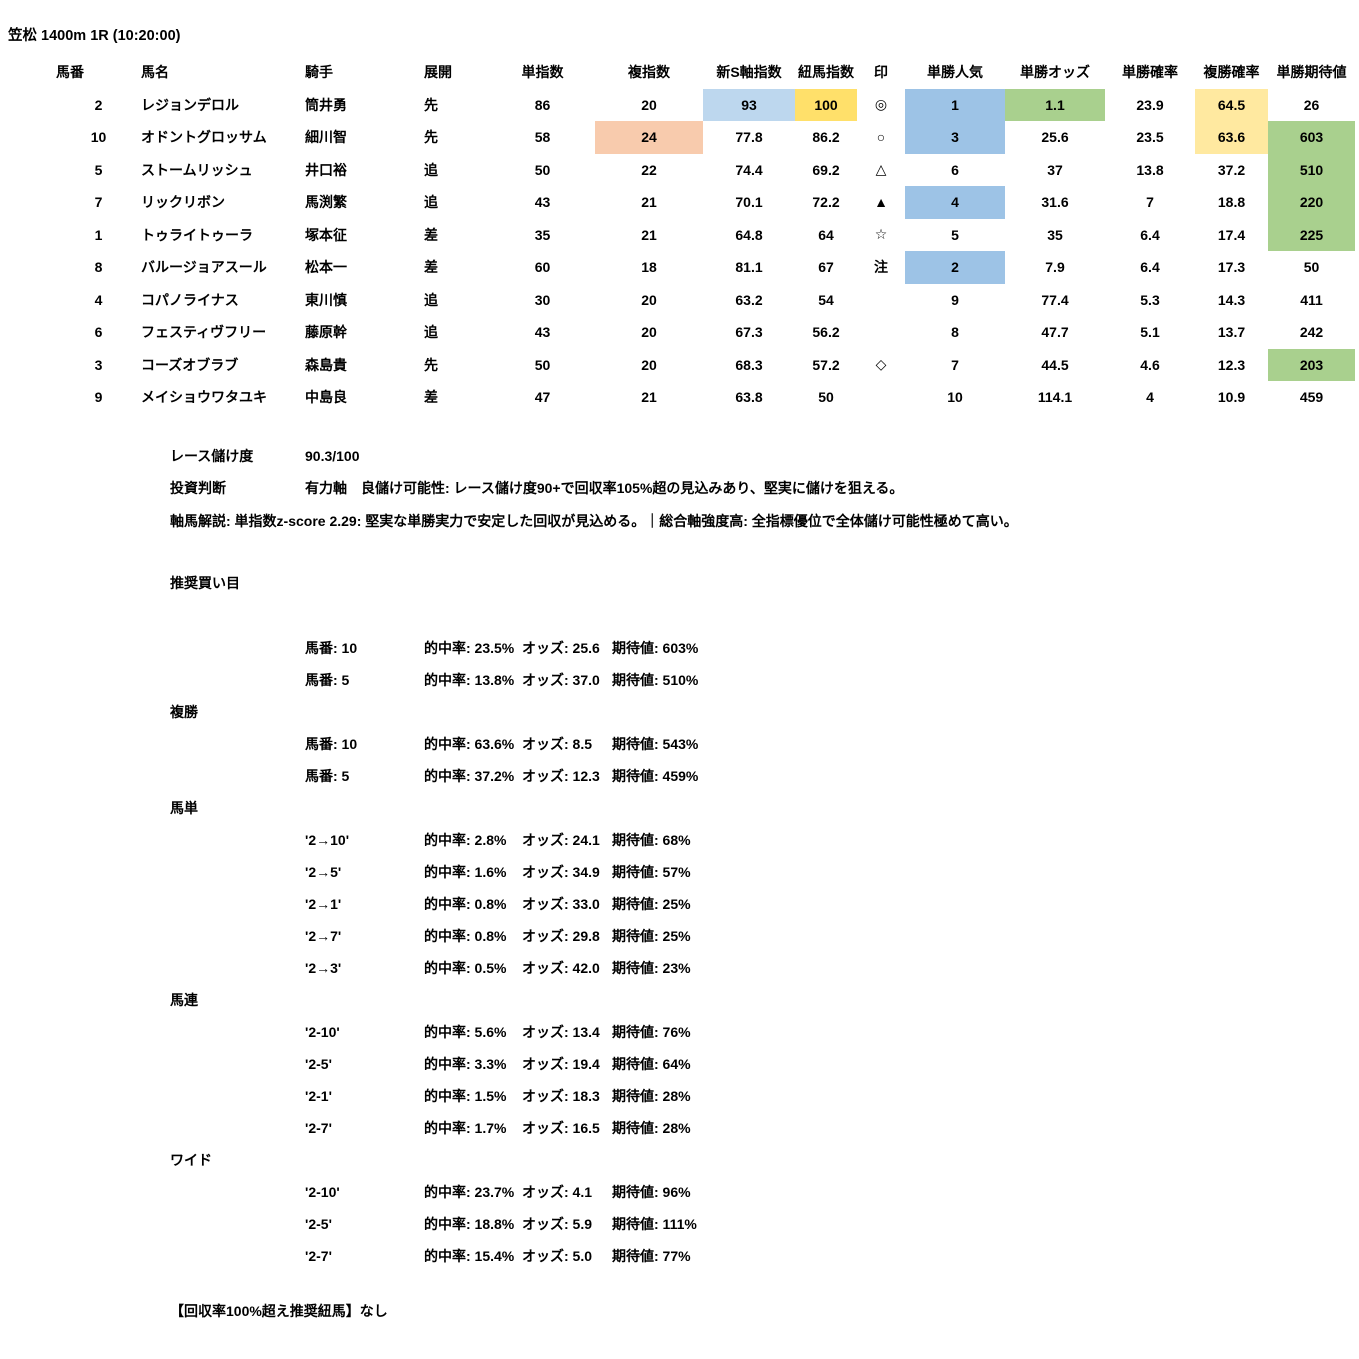 The image size is (1359, 1359). What do you see at coordinates (749, 332) in the screenshot?
I see `cell-new-s-axis-index: 67.3` at bounding box center [749, 332].